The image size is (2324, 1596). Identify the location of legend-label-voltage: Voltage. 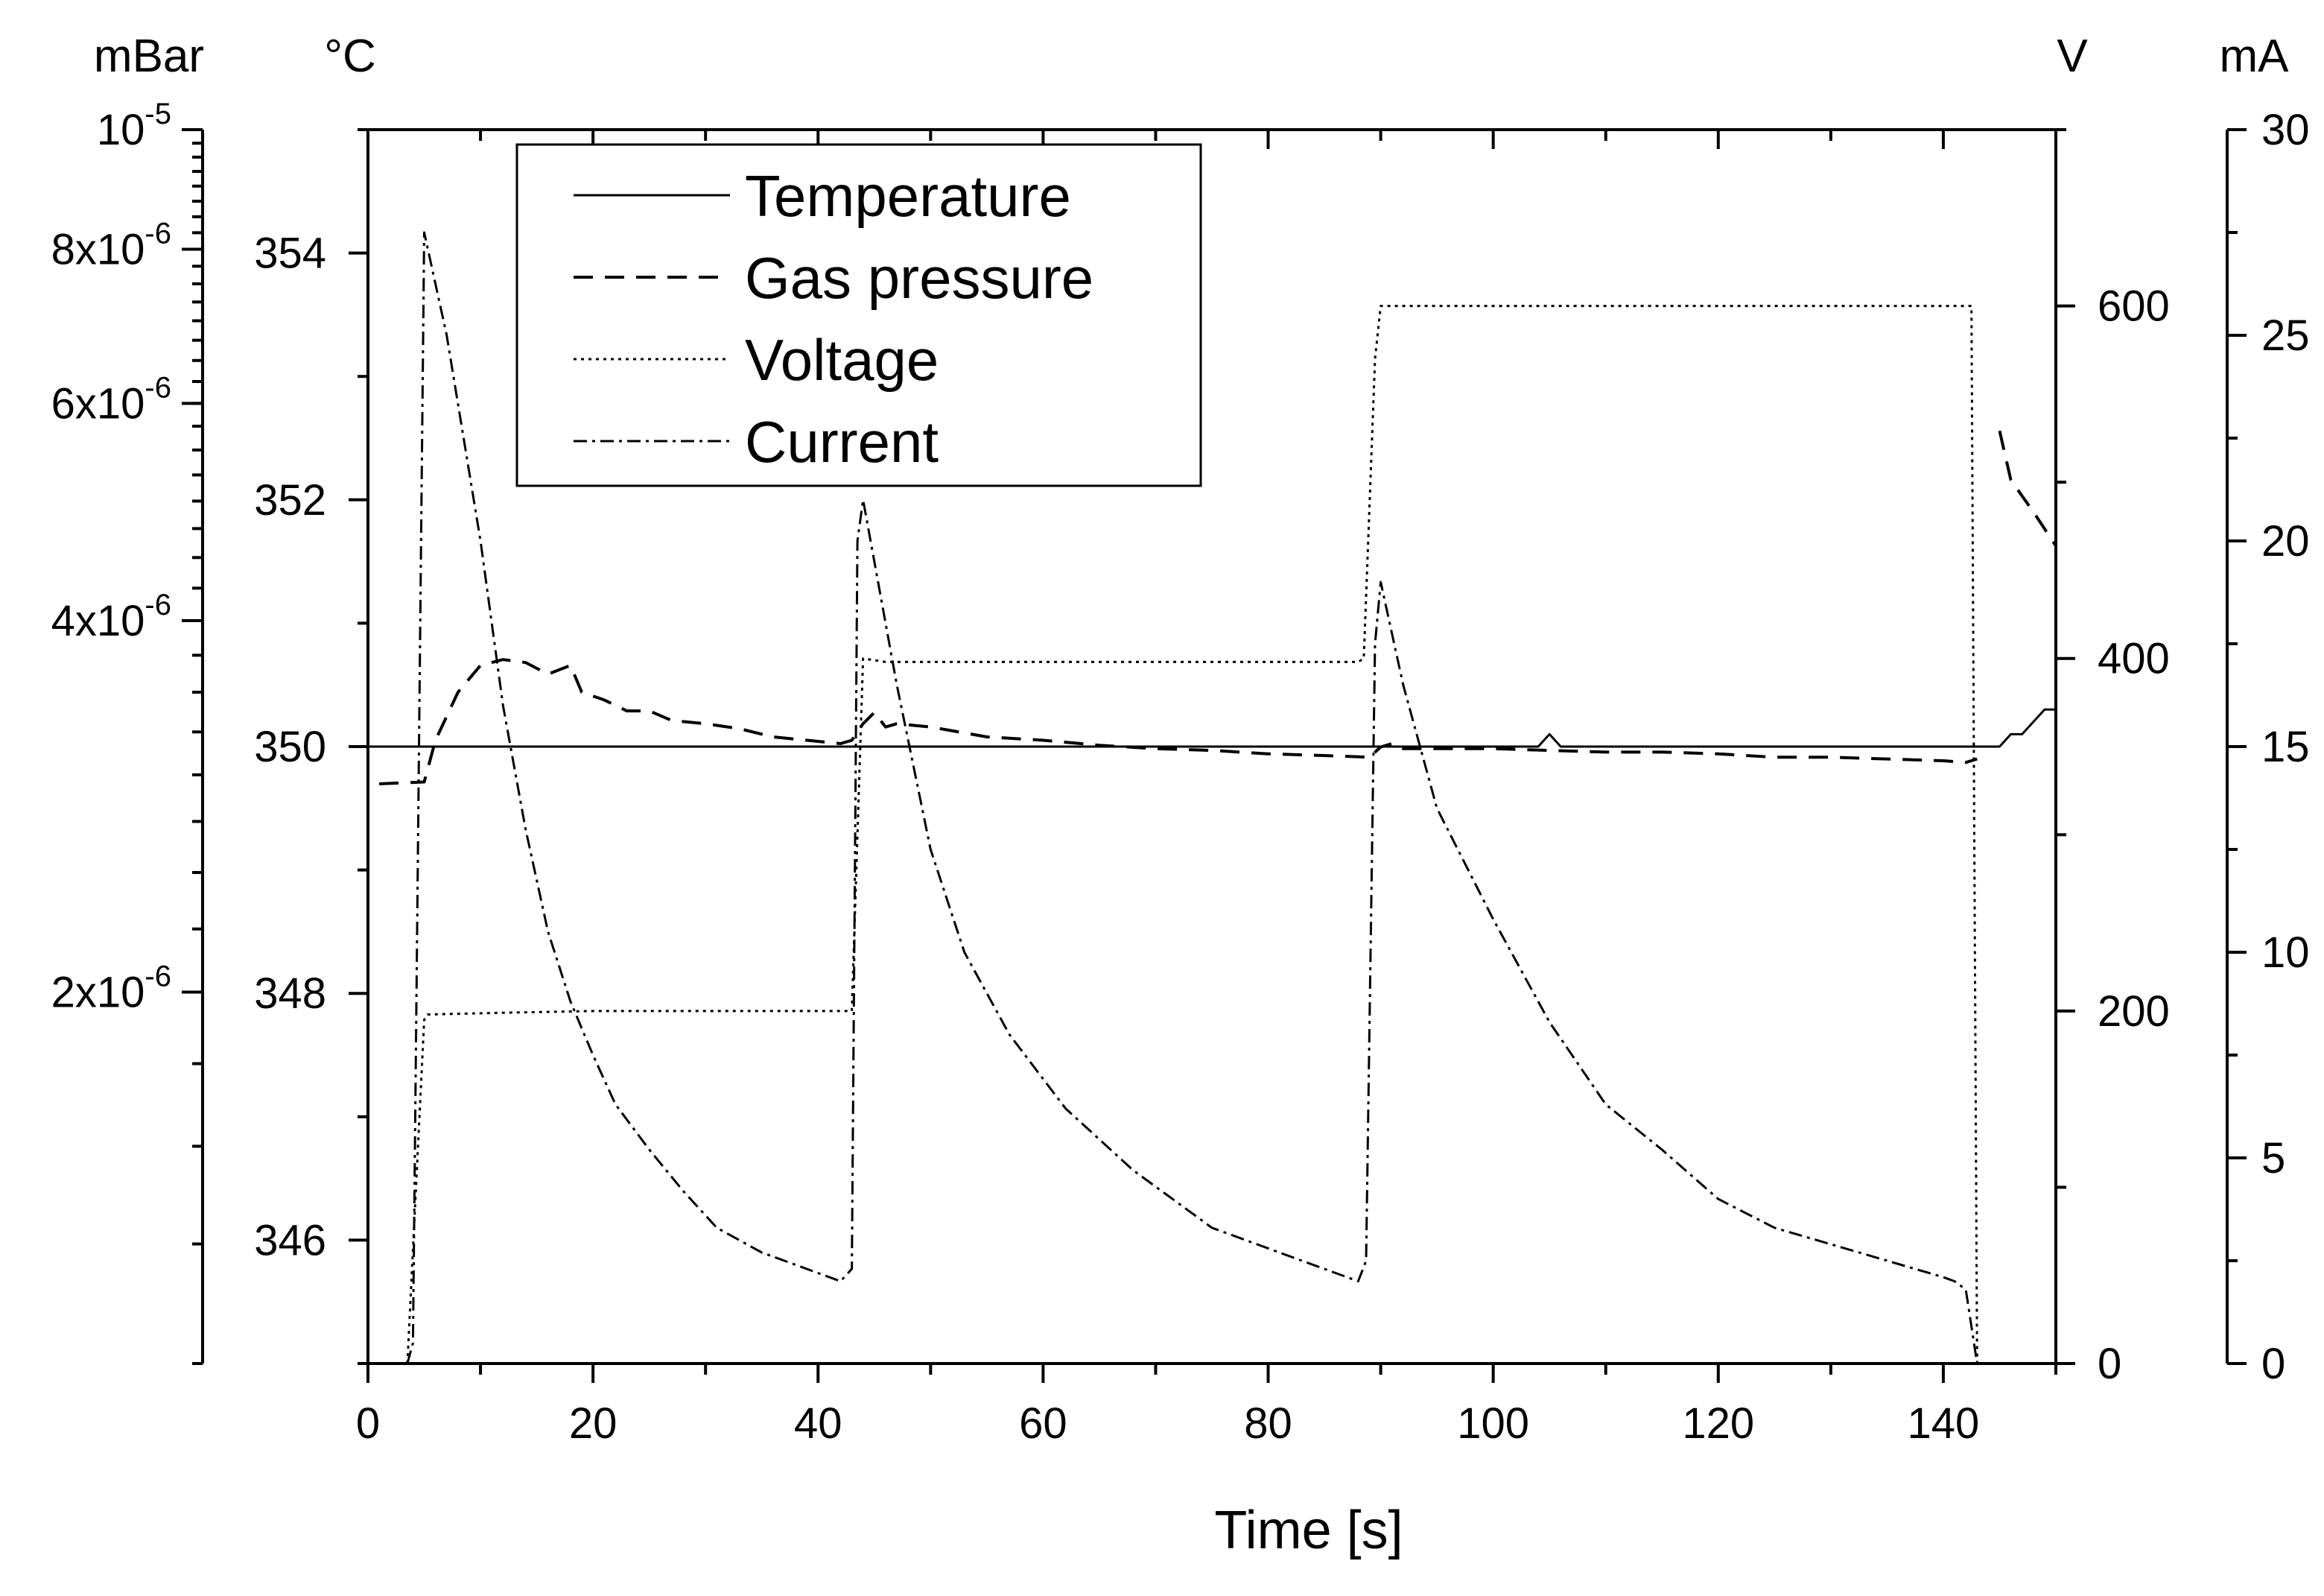
(842, 360).